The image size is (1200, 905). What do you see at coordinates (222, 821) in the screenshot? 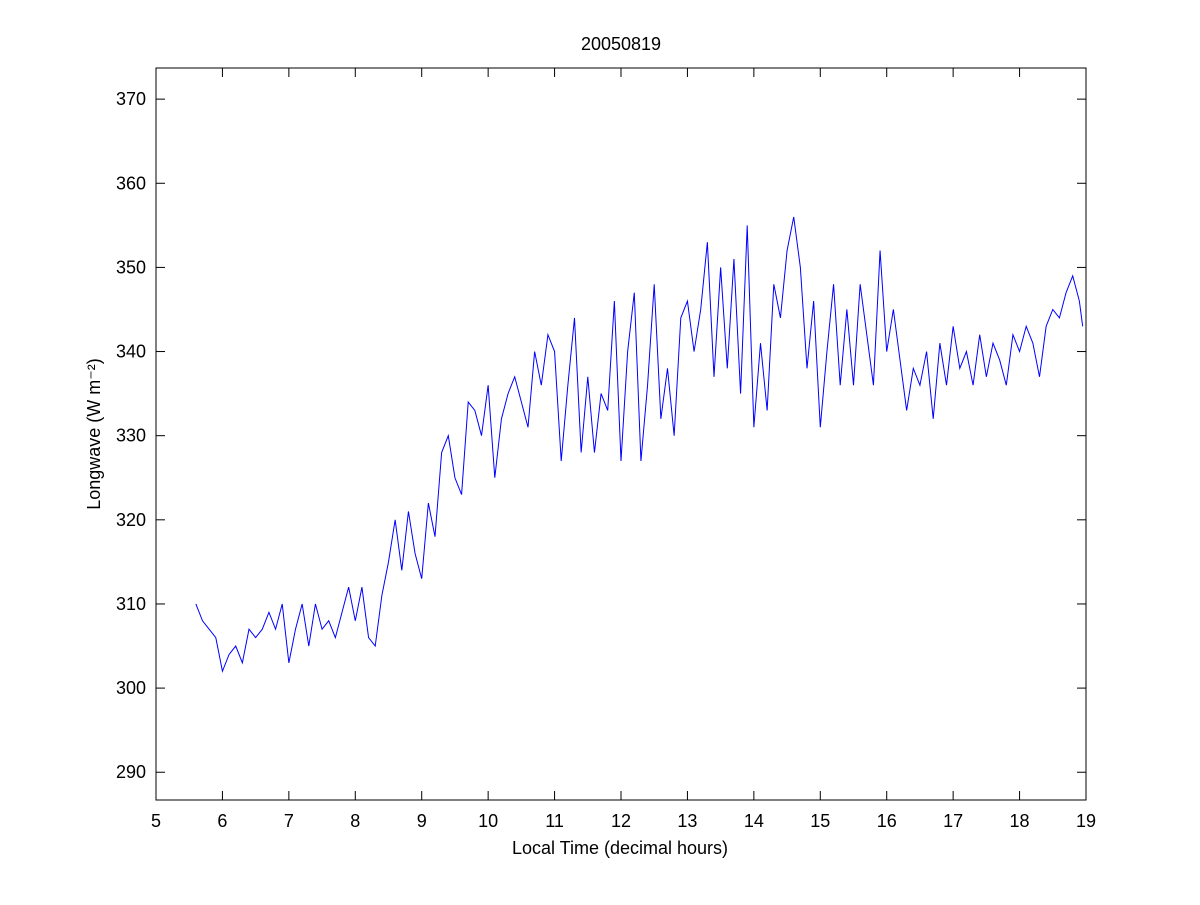
I see `x-tick-label: 6` at bounding box center [222, 821].